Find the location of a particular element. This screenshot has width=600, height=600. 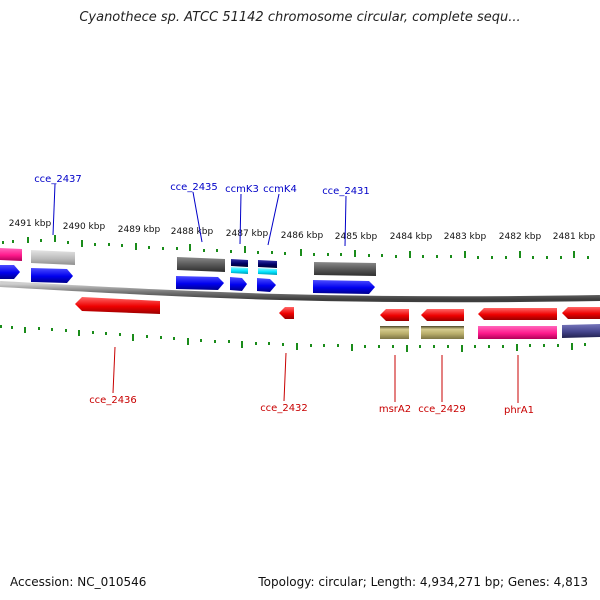

bottom-gene-labels: cce_2436 cce_2432 msrA2 cce_2429 phrA1 is located at coordinates (311, 381).